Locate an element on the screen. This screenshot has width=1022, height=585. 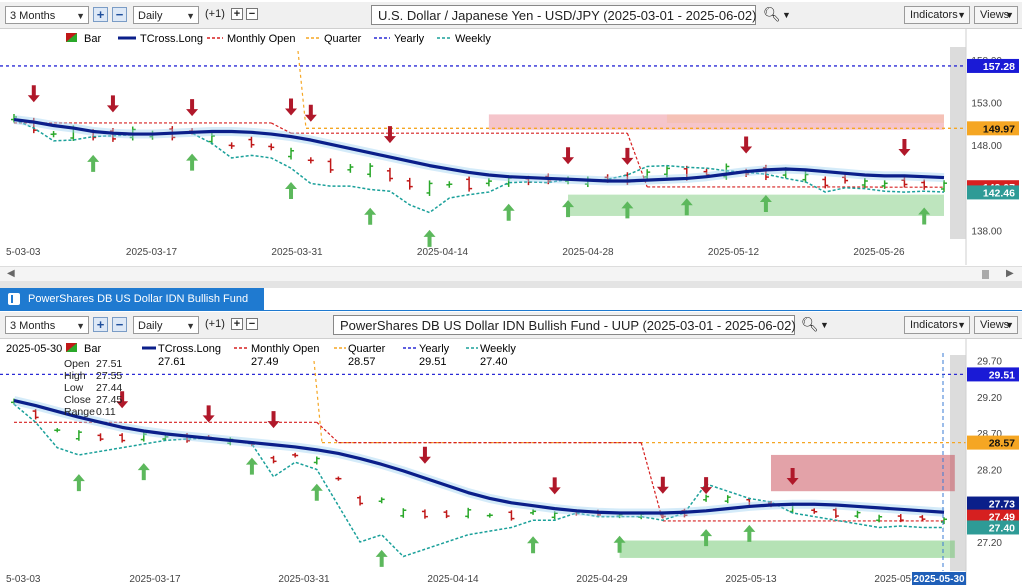
tcross-price-tag-bg is located at coordinates (993, 503).